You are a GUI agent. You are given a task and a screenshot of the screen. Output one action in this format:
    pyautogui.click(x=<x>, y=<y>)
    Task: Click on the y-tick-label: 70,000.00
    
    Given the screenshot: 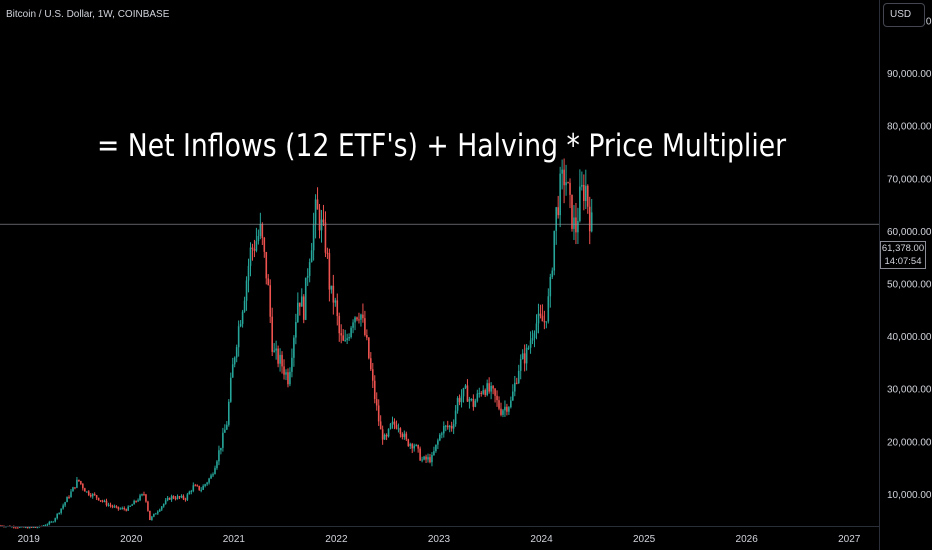 What is the action you would take?
    pyautogui.click(x=909, y=179)
    